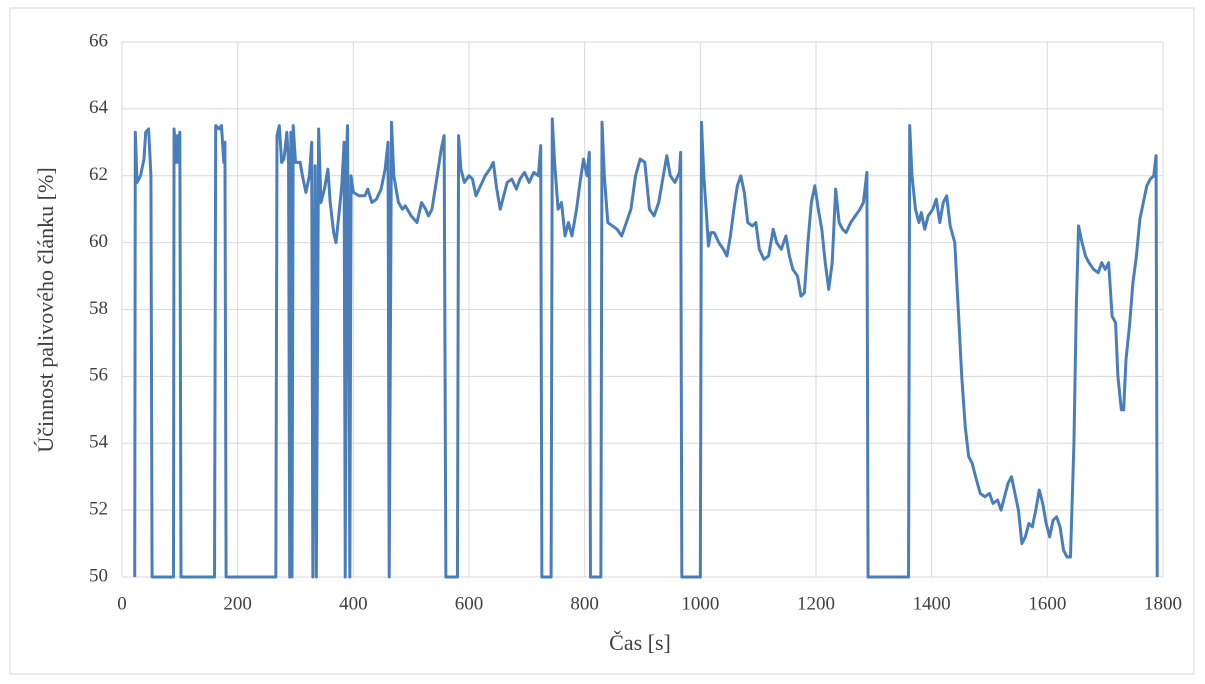  What do you see at coordinates (98, 508) in the screenshot?
I see `y-tick-label: 52` at bounding box center [98, 508].